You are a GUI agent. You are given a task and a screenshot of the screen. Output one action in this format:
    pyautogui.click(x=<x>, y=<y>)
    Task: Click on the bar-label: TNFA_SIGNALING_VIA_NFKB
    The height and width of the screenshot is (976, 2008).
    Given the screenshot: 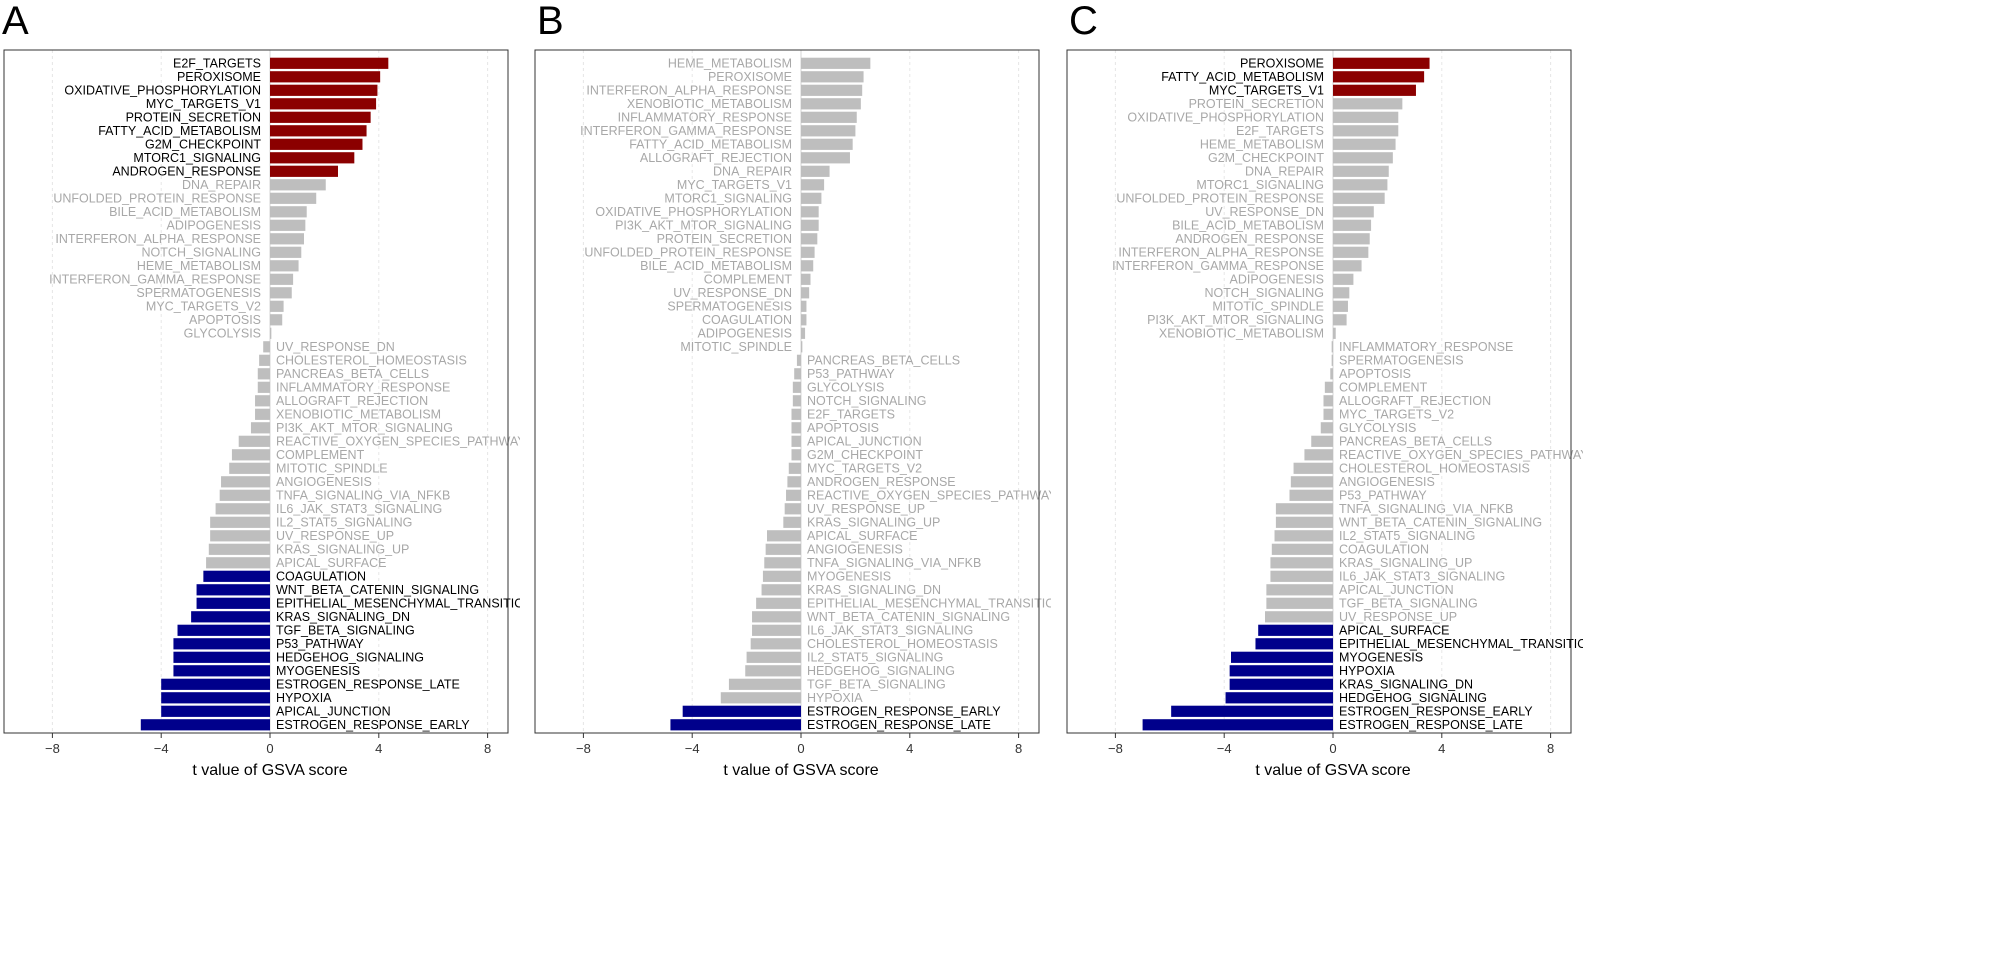 What is the action you would take?
    pyautogui.click(x=363, y=496)
    